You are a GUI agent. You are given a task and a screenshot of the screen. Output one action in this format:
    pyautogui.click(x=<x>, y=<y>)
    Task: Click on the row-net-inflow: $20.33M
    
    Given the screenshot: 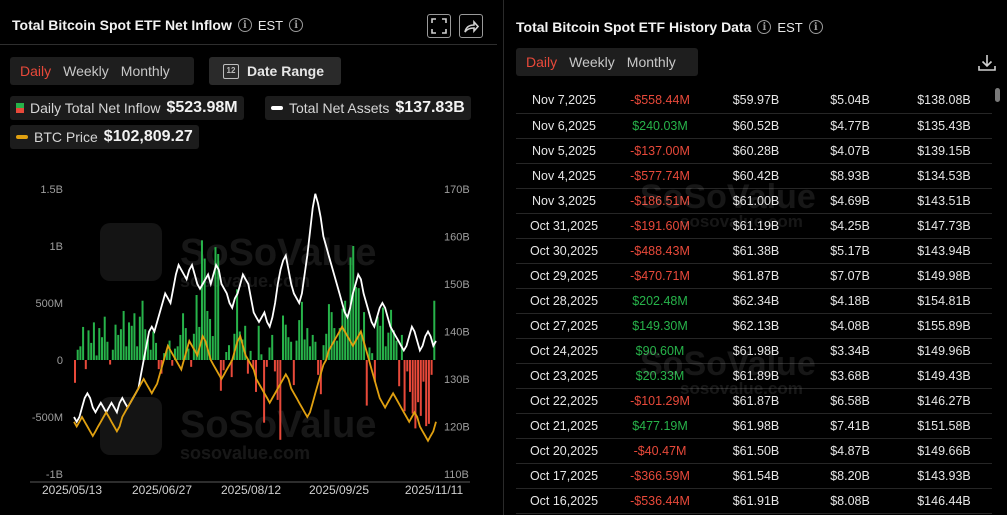 What is the action you would take?
    pyautogui.click(x=660, y=376)
    